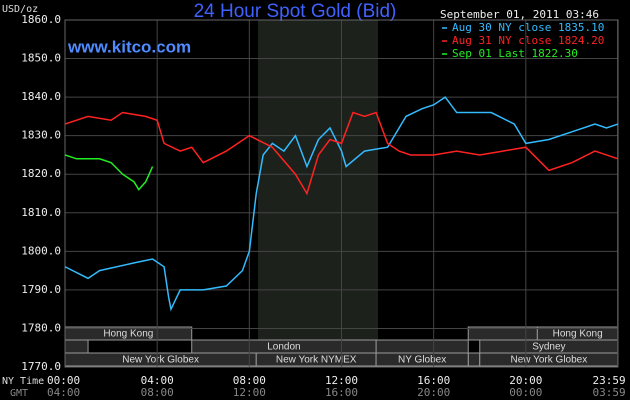 The image size is (630, 400). Describe the element at coordinates (433, 380) in the screenshot. I see `x-tick-label: 16:00` at that location.